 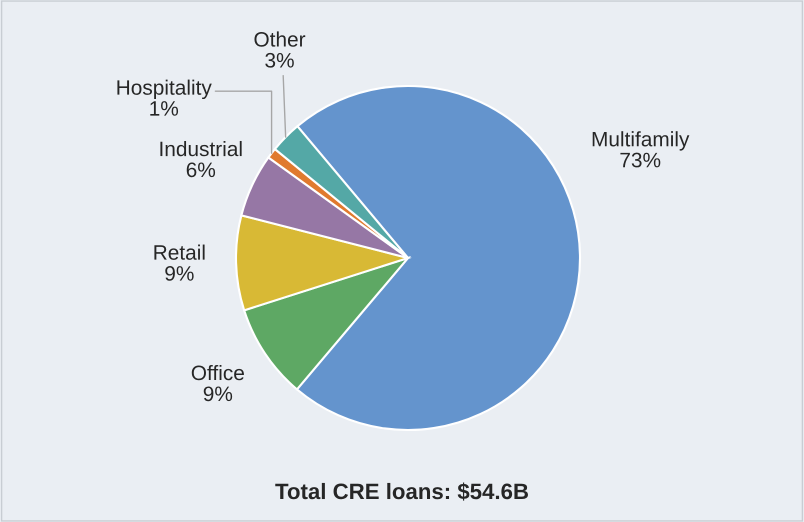 I want to click on slice-label: Retail, so click(x=179, y=252).